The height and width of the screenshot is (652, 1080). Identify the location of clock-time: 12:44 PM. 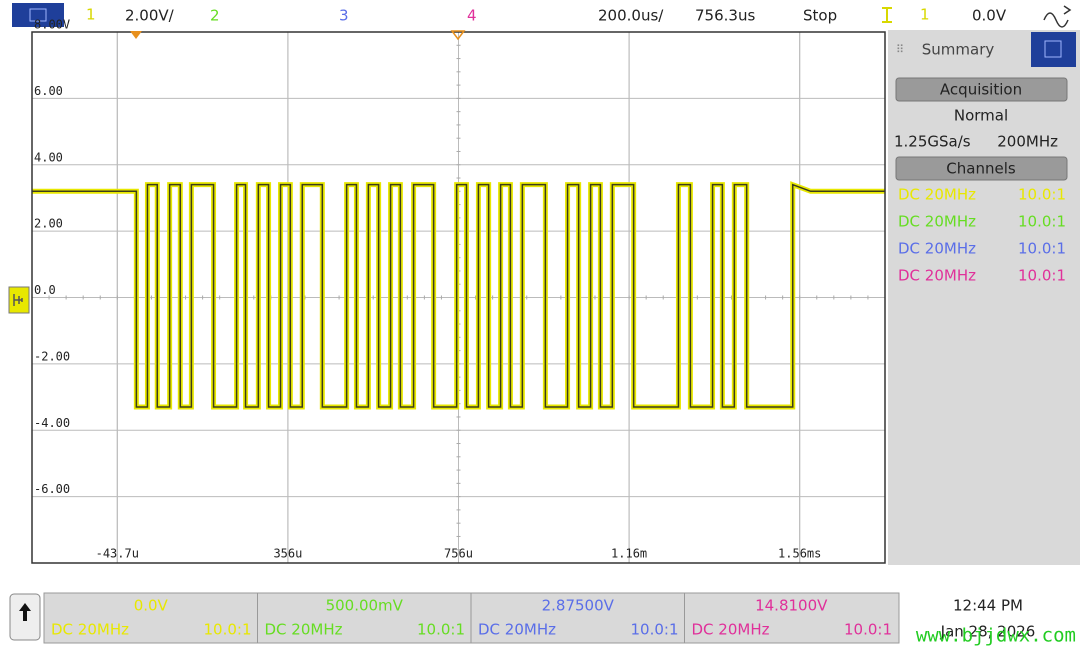
(988, 606).